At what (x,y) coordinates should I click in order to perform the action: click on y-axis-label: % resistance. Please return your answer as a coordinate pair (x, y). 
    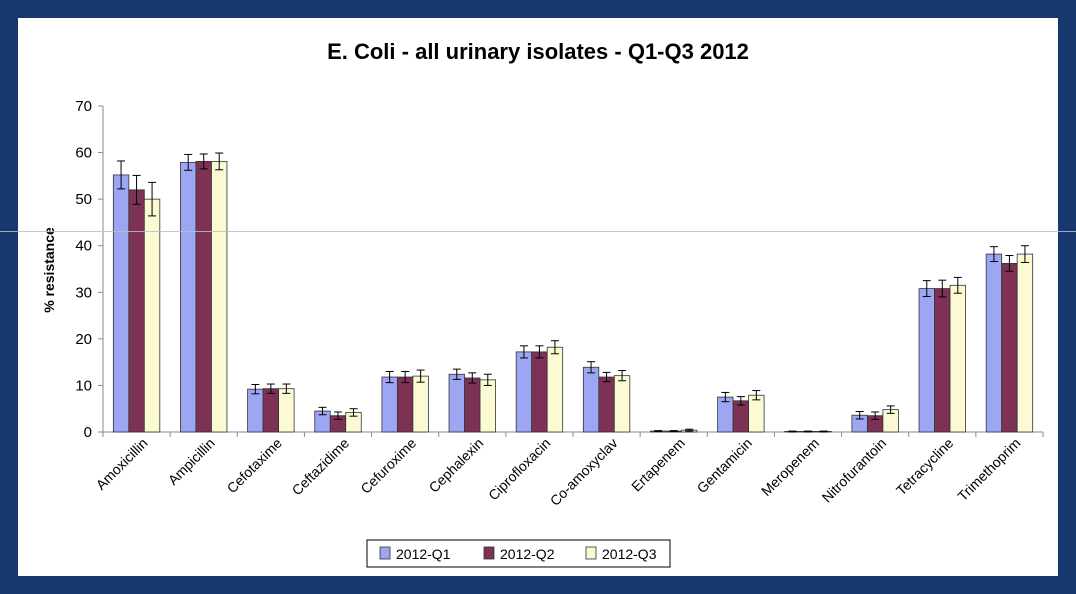
    Looking at the image, I should click on (49, 270).